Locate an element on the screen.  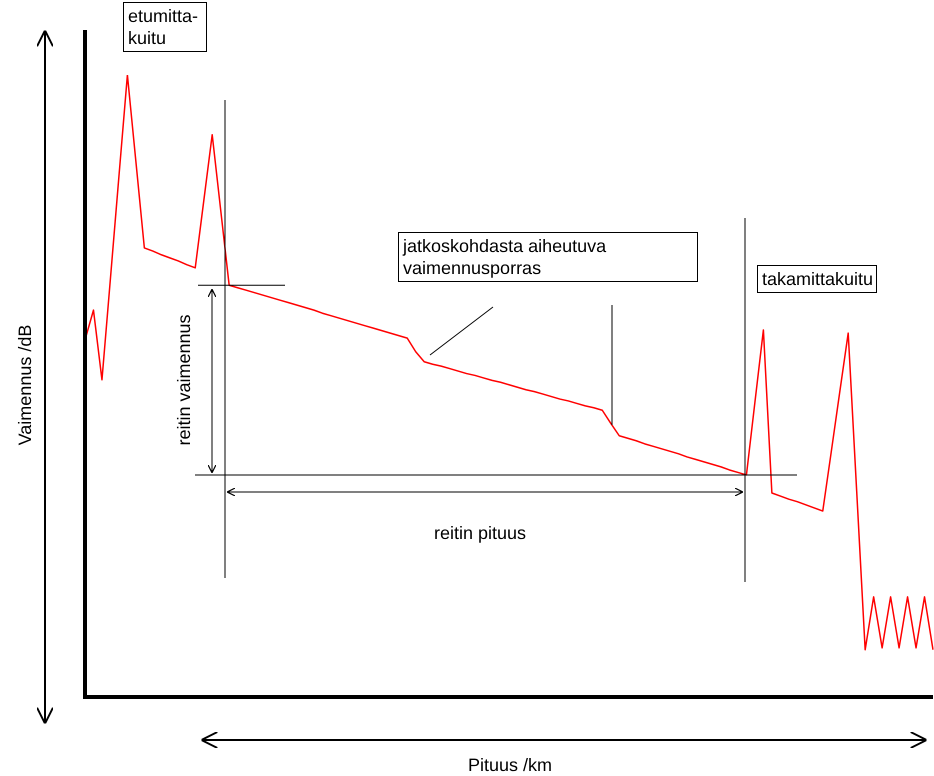
annotation: reitin pituus is located at coordinates (480, 533).